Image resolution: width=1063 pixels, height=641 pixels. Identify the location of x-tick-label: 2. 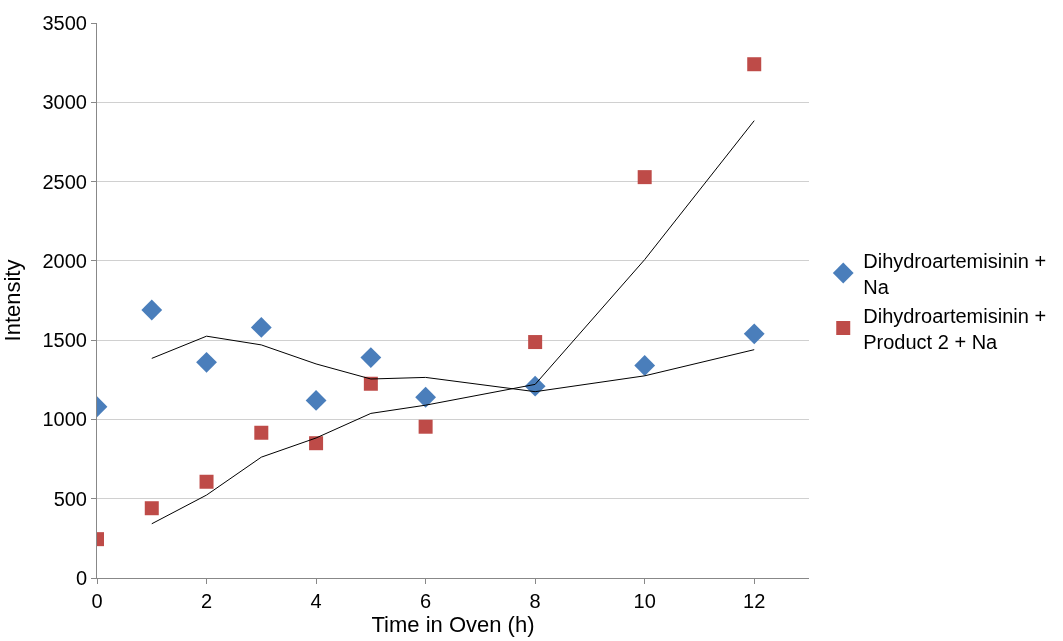
(206, 601).